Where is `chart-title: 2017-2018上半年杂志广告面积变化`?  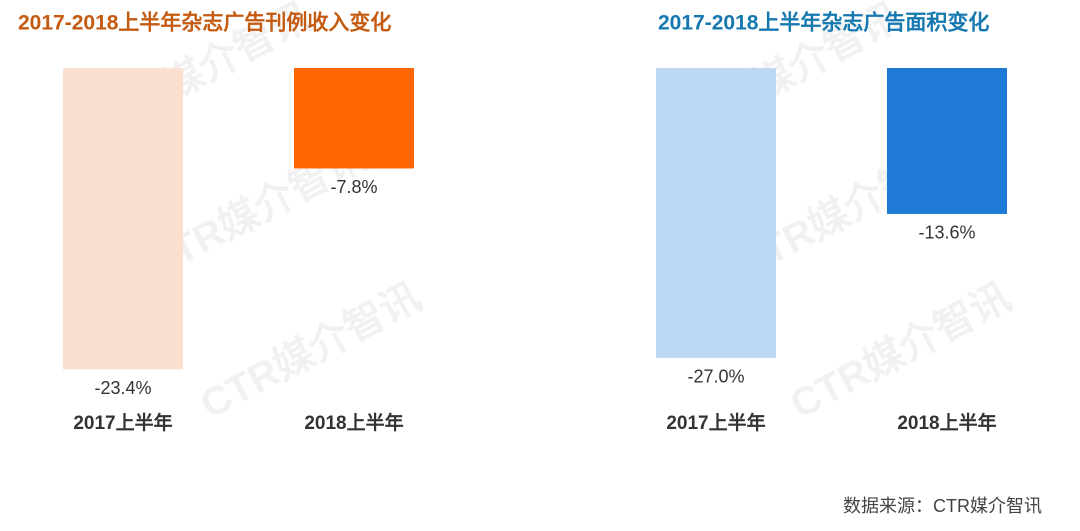
chart-title: 2017-2018上半年杂志广告面积变化 is located at coordinates (823, 23).